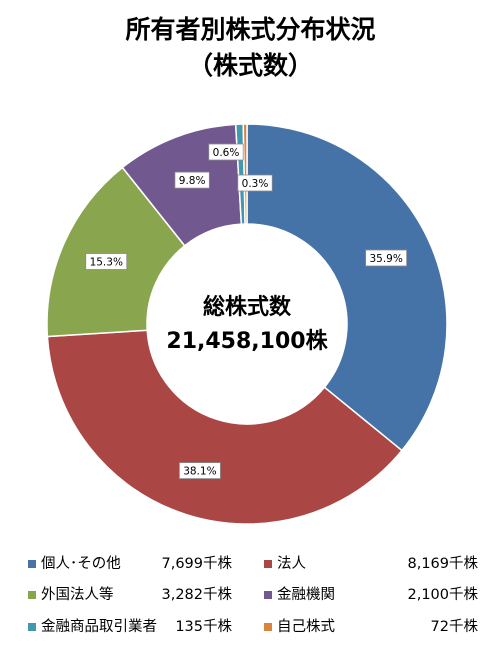 This screenshot has height=671, width=501. I want to click on legend-value: 135千株, so click(203, 627).